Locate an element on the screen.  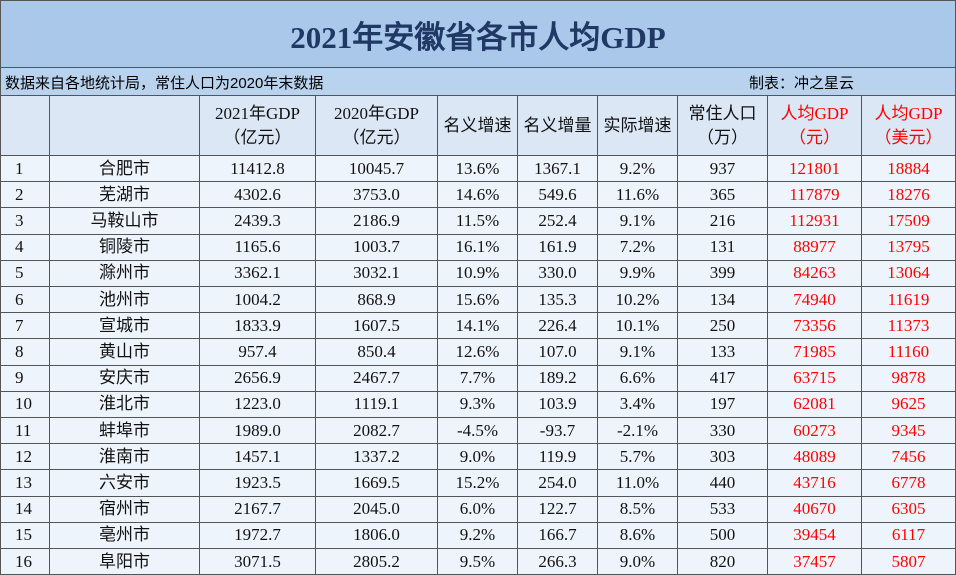
table-cell: 11 is located at coordinates (25, 431).